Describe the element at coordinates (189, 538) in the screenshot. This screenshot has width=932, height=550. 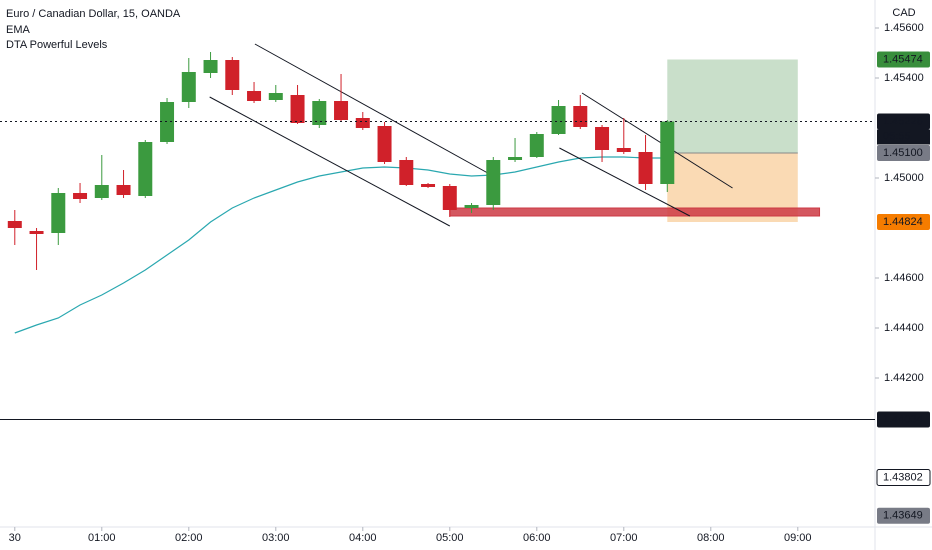
I see `x-tick-label: 02:00` at that location.